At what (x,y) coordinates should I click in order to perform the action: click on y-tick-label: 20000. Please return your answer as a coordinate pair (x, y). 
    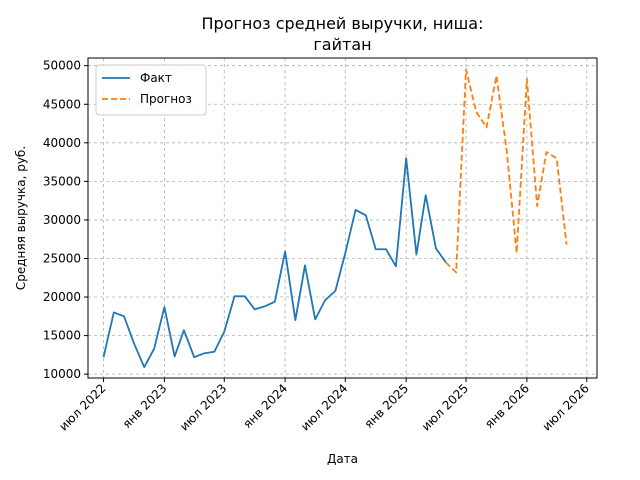
    Looking at the image, I should click on (62, 297).